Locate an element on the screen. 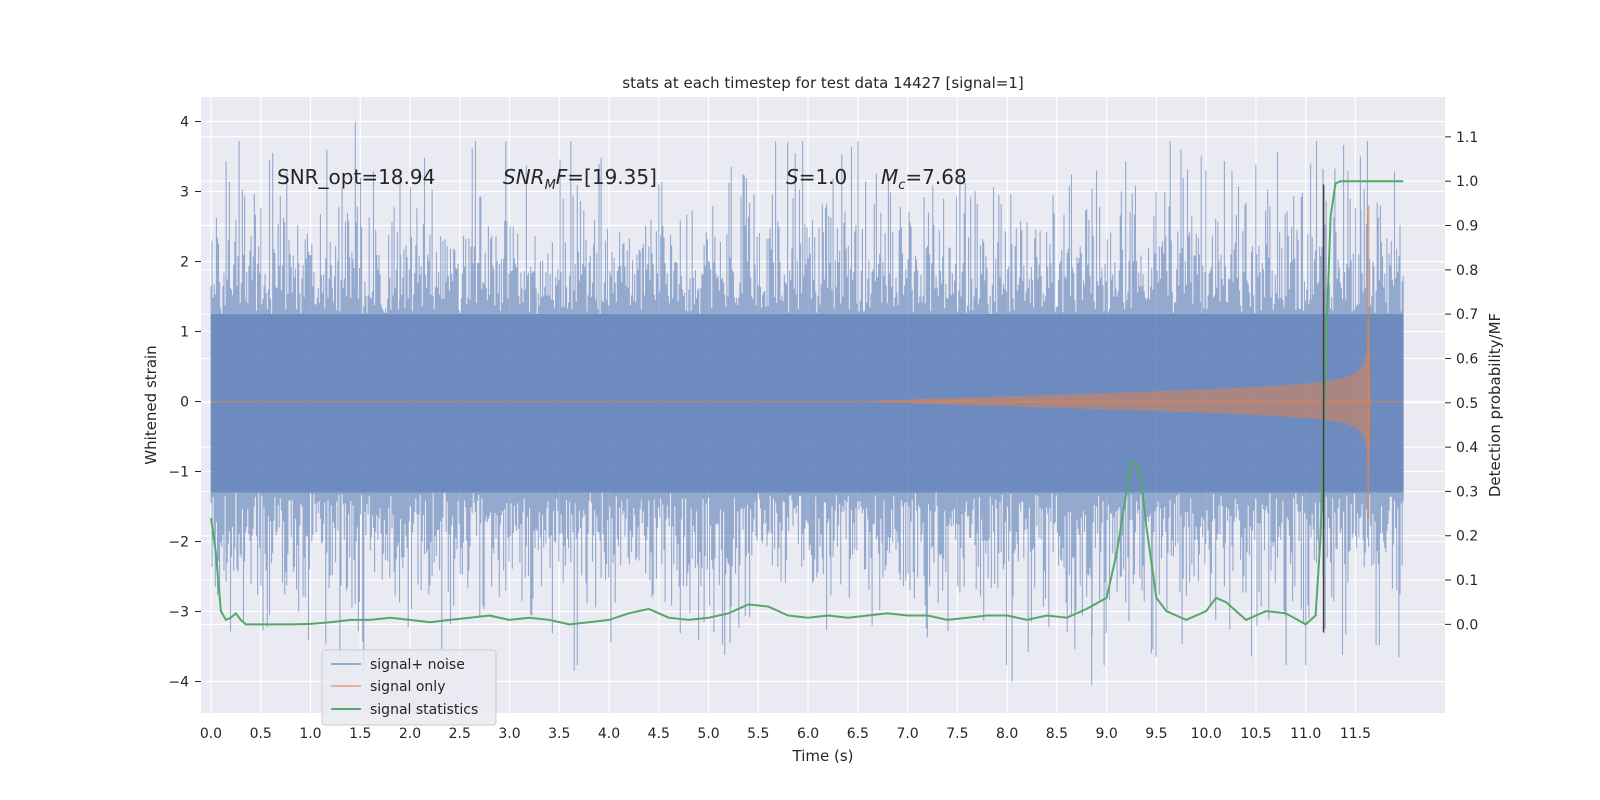  x-tick-label: 6.5 is located at coordinates (858, 734).